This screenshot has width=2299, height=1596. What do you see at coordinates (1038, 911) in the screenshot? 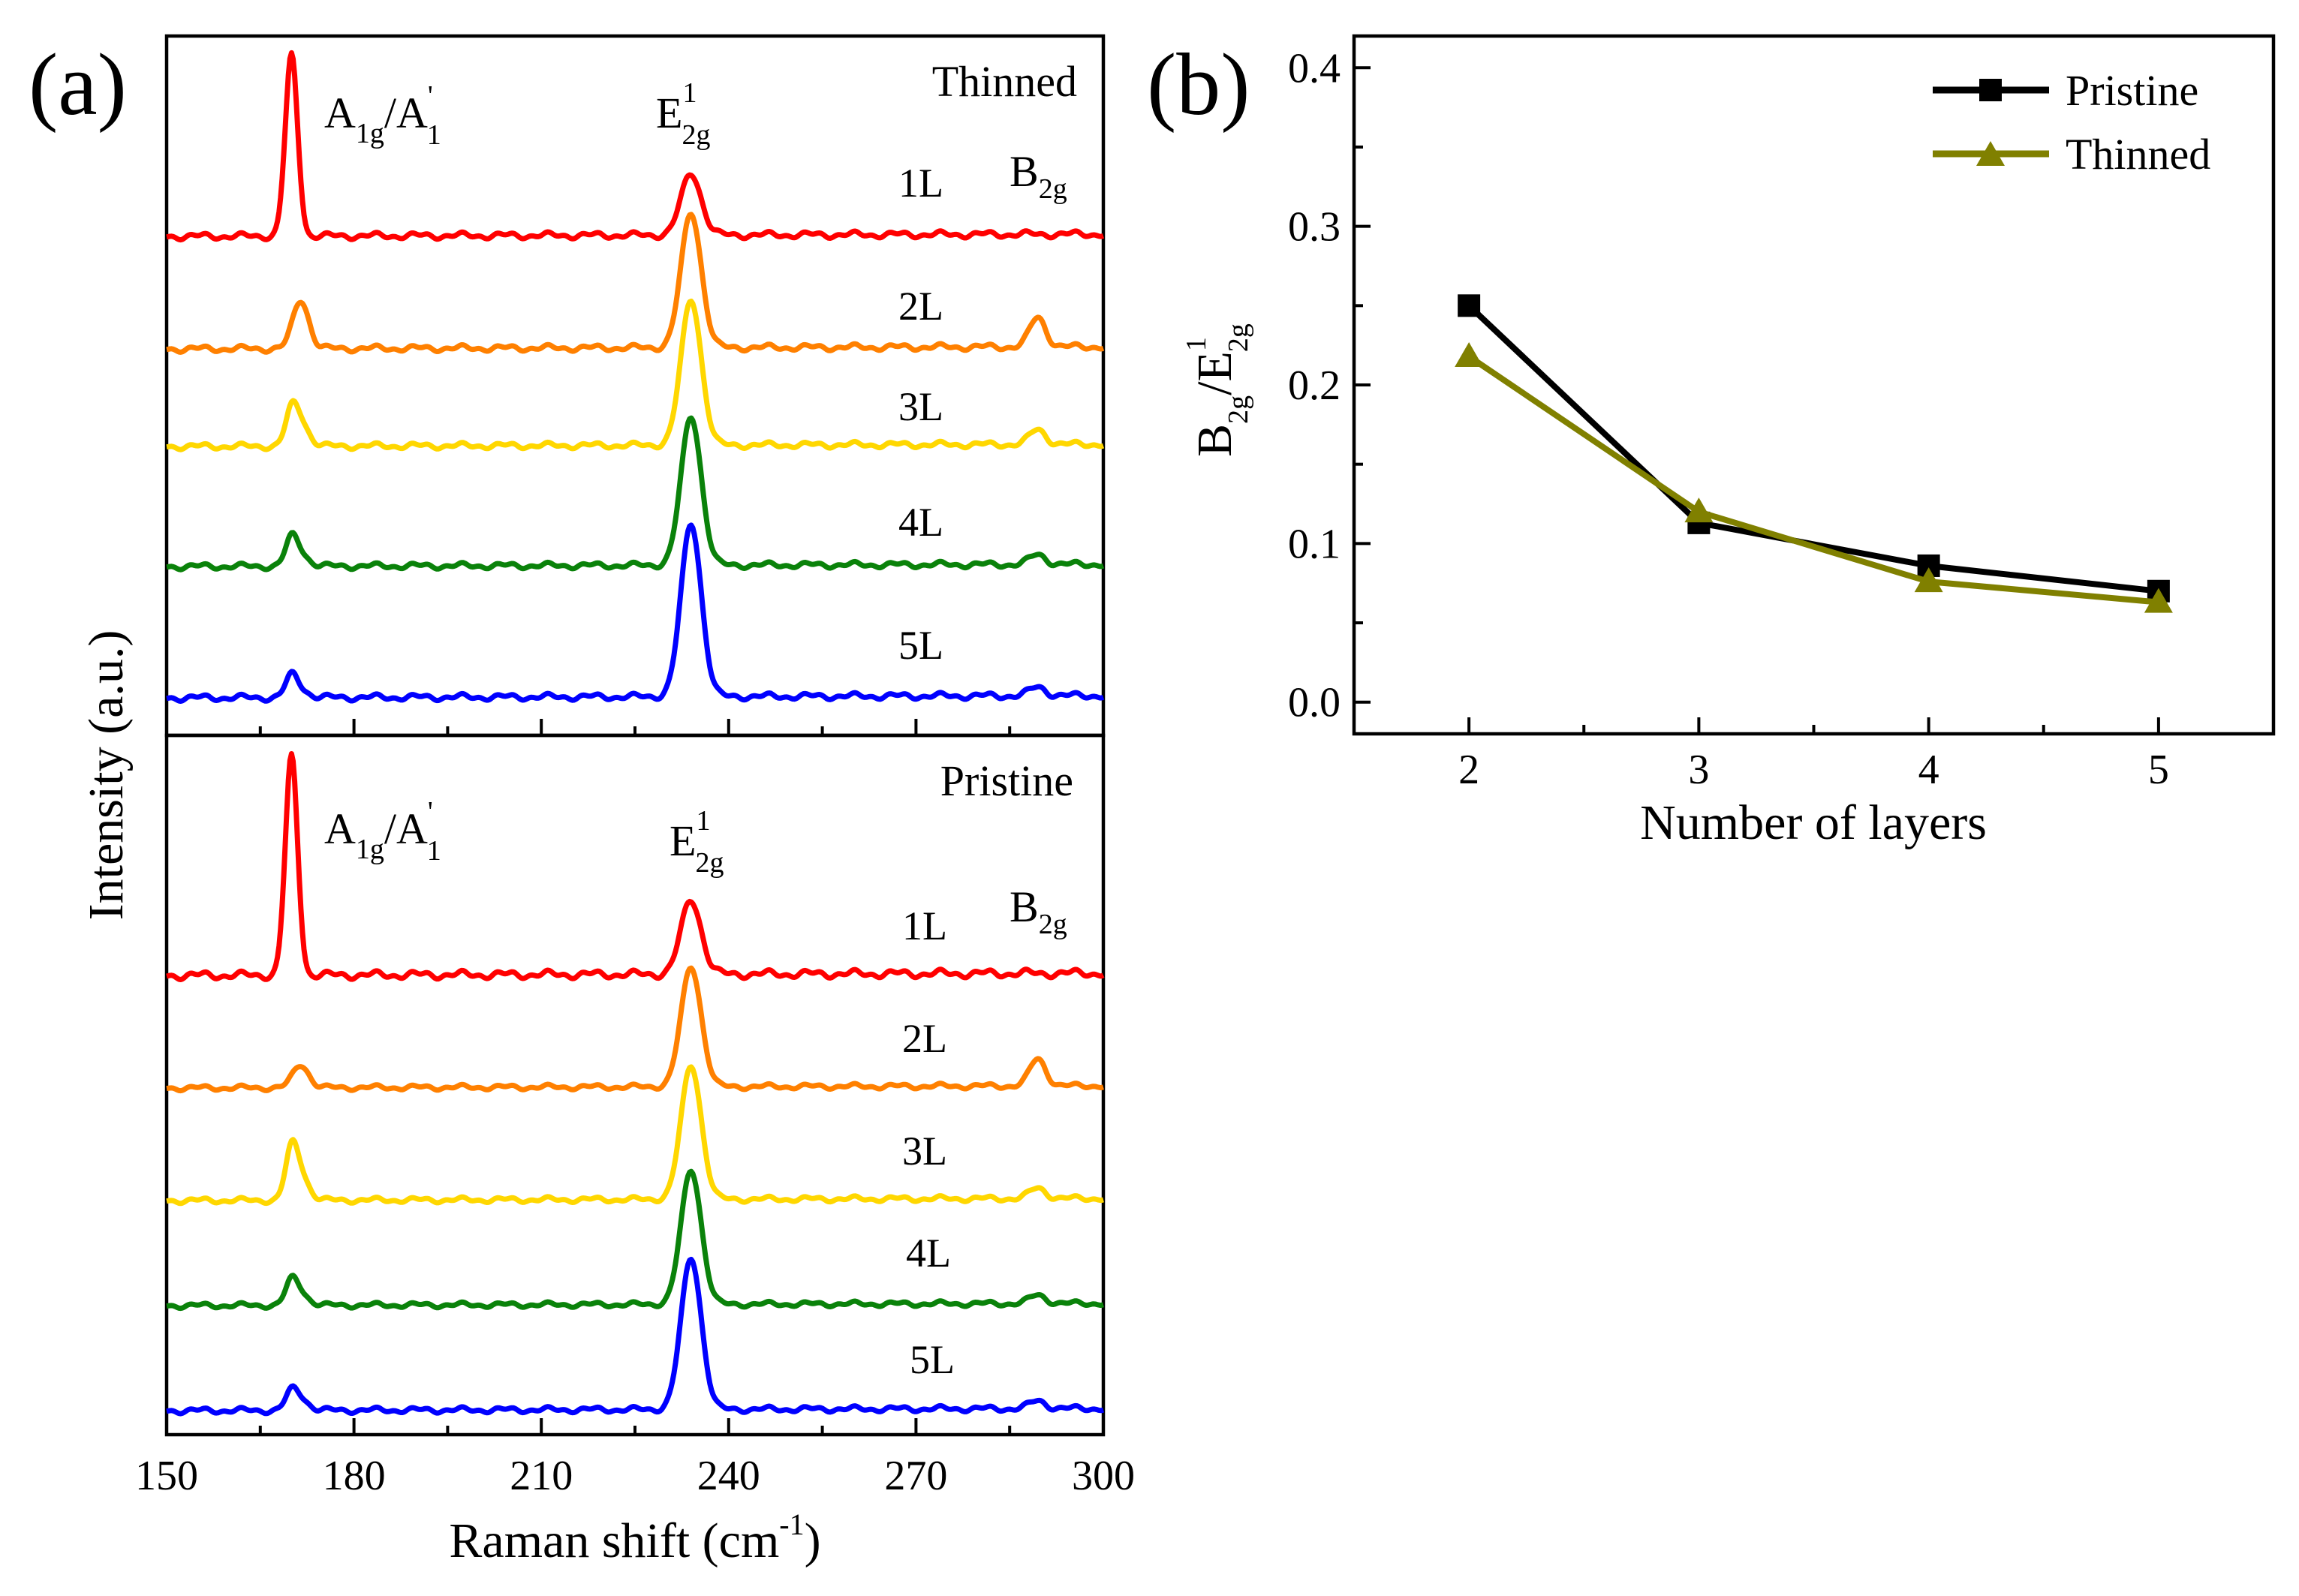
I see `peak-b2g-label-bottom: B2g` at bounding box center [1038, 911].